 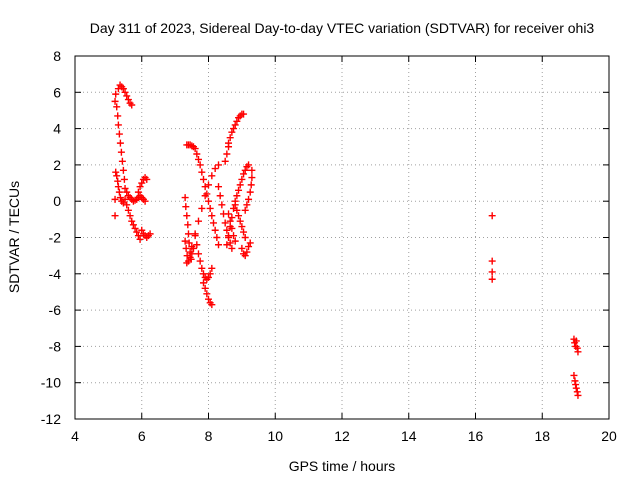 What do you see at coordinates (57, 165) in the screenshot?
I see `y-tick-label: 2` at bounding box center [57, 165].